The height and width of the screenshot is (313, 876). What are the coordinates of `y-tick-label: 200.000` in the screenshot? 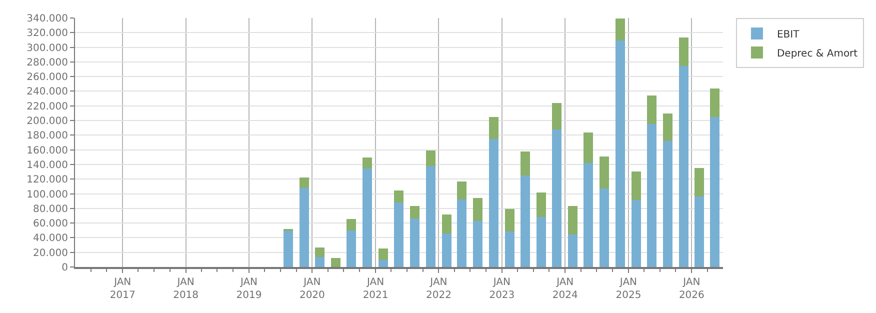 It's located at (47, 122).